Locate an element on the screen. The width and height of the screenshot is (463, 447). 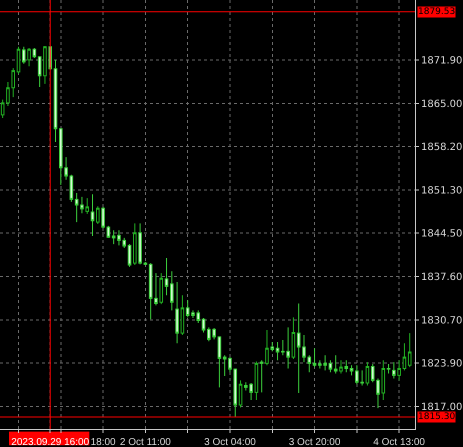
y-tick-label: 1823.90 is located at coordinates (441, 364).